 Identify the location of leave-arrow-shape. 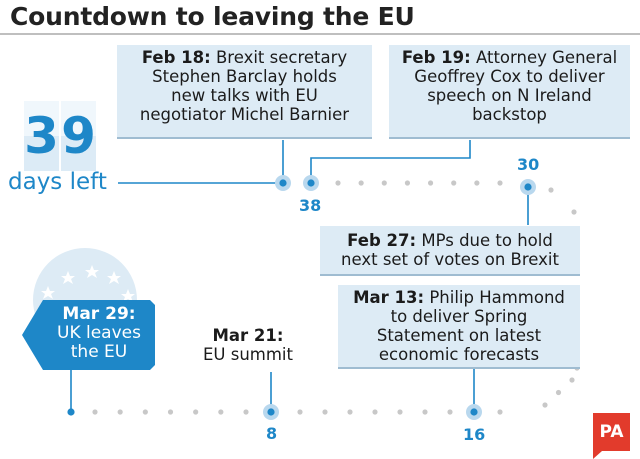
(88, 335).